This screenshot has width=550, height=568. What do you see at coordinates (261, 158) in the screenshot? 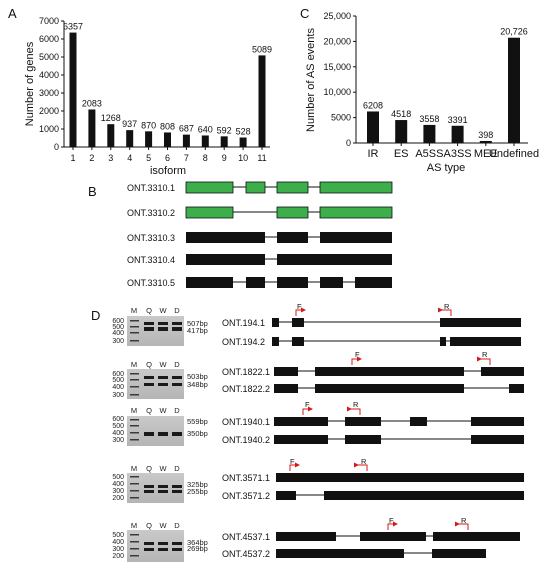
I see `chart_a-xtick-label: 11` at bounding box center [261, 158].